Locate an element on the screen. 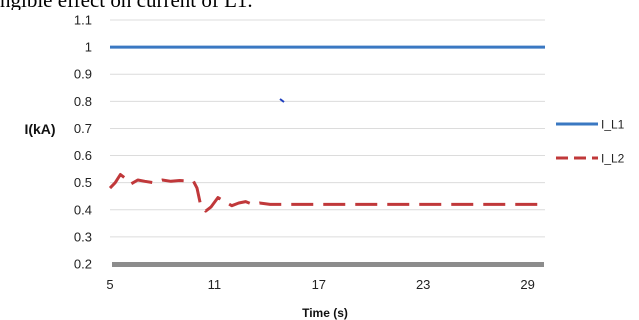 This screenshot has width=639, height=320. y-tick-label: 0.8 is located at coordinates (83, 101).